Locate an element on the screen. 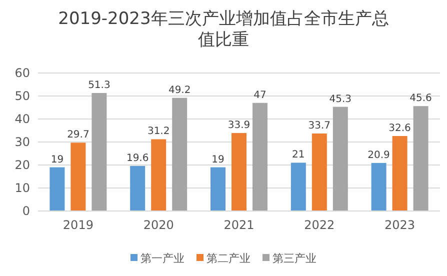  data-label: 45.6 is located at coordinates (421, 98).